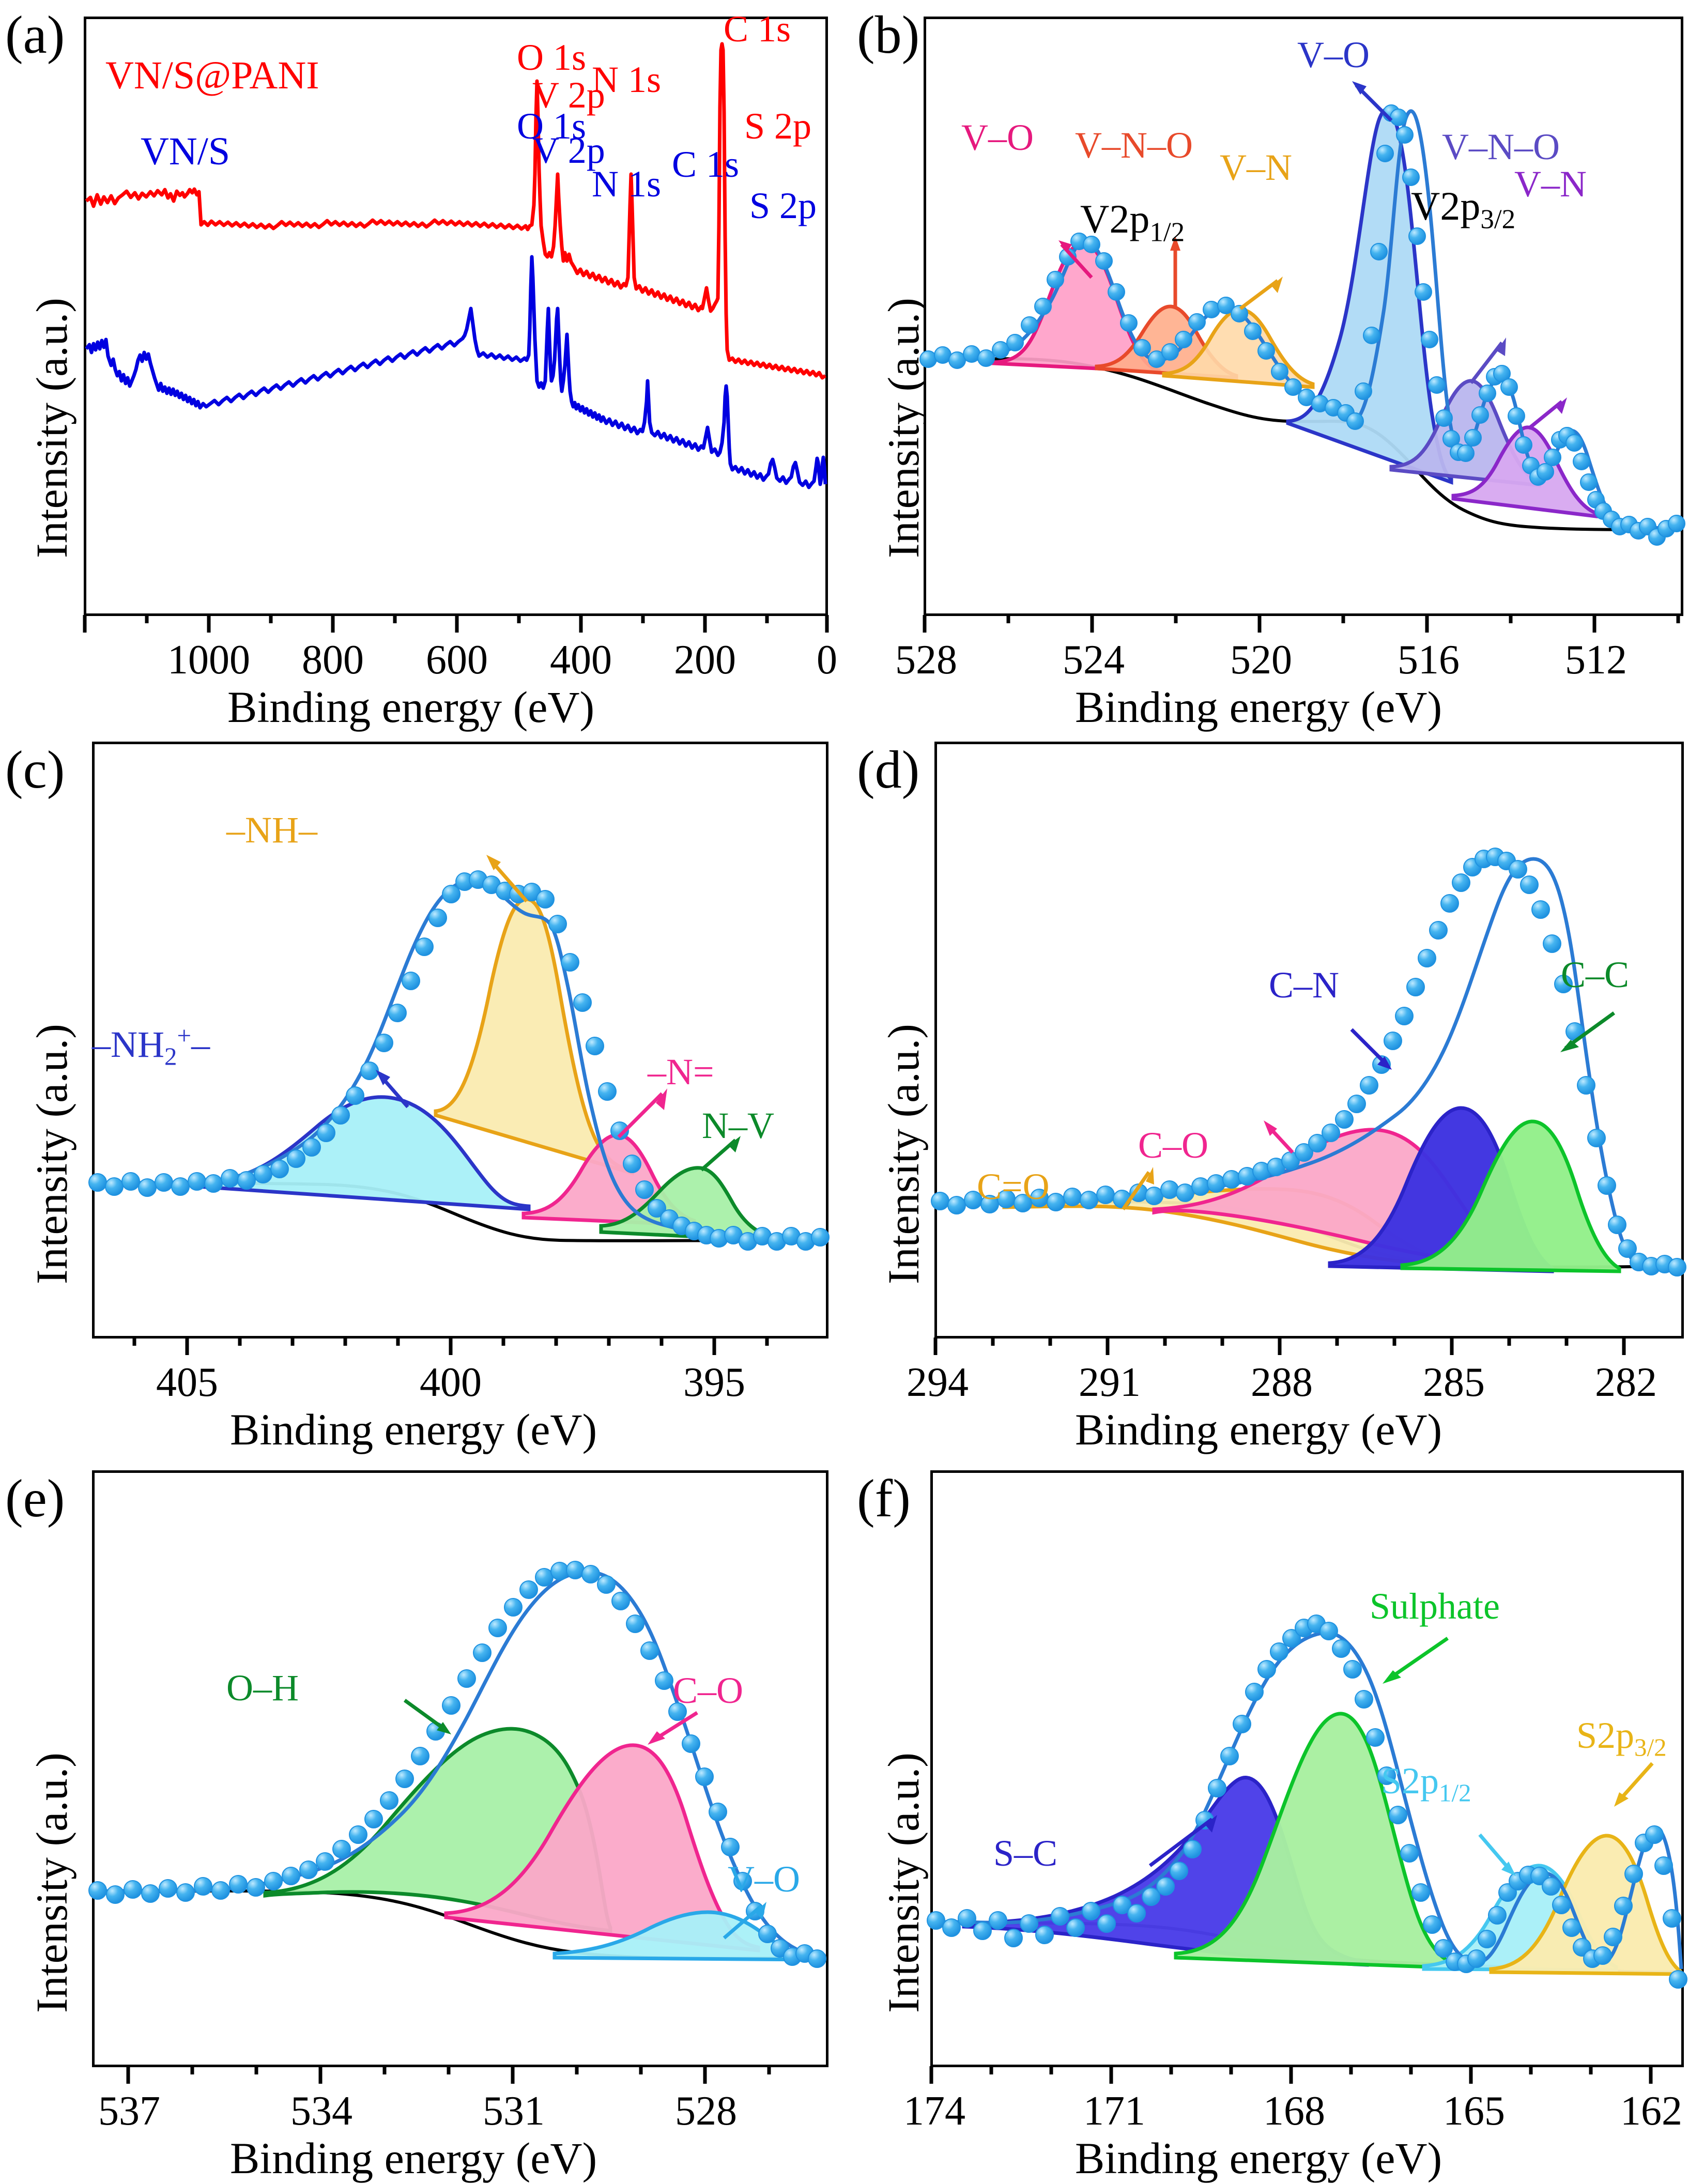 The height and width of the screenshot is (2184, 1704). Describe the element at coordinates (1258, 2158) in the screenshot. I see `panel-f-xlabel: Binding energy (eV)` at that location.